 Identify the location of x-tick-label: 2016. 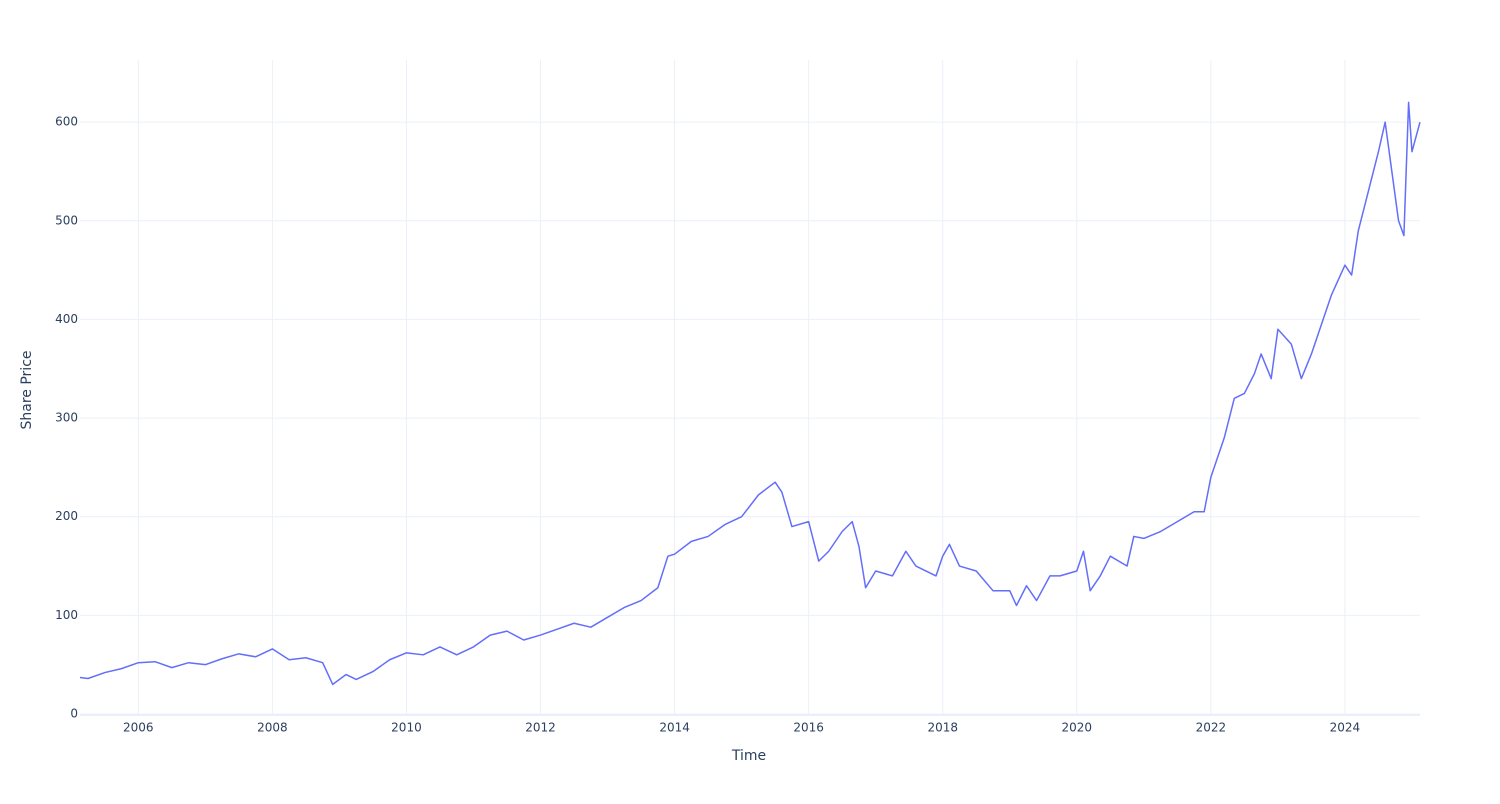
(808, 728).